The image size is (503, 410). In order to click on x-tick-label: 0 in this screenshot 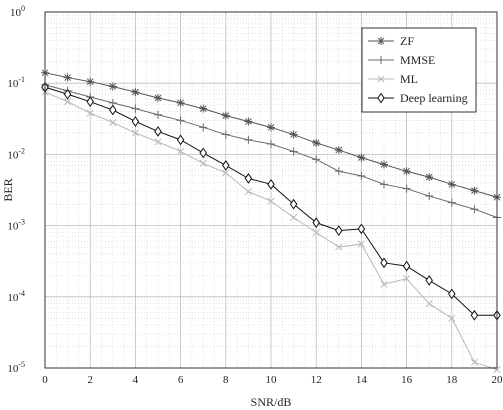, I will do `click(45, 380)`.